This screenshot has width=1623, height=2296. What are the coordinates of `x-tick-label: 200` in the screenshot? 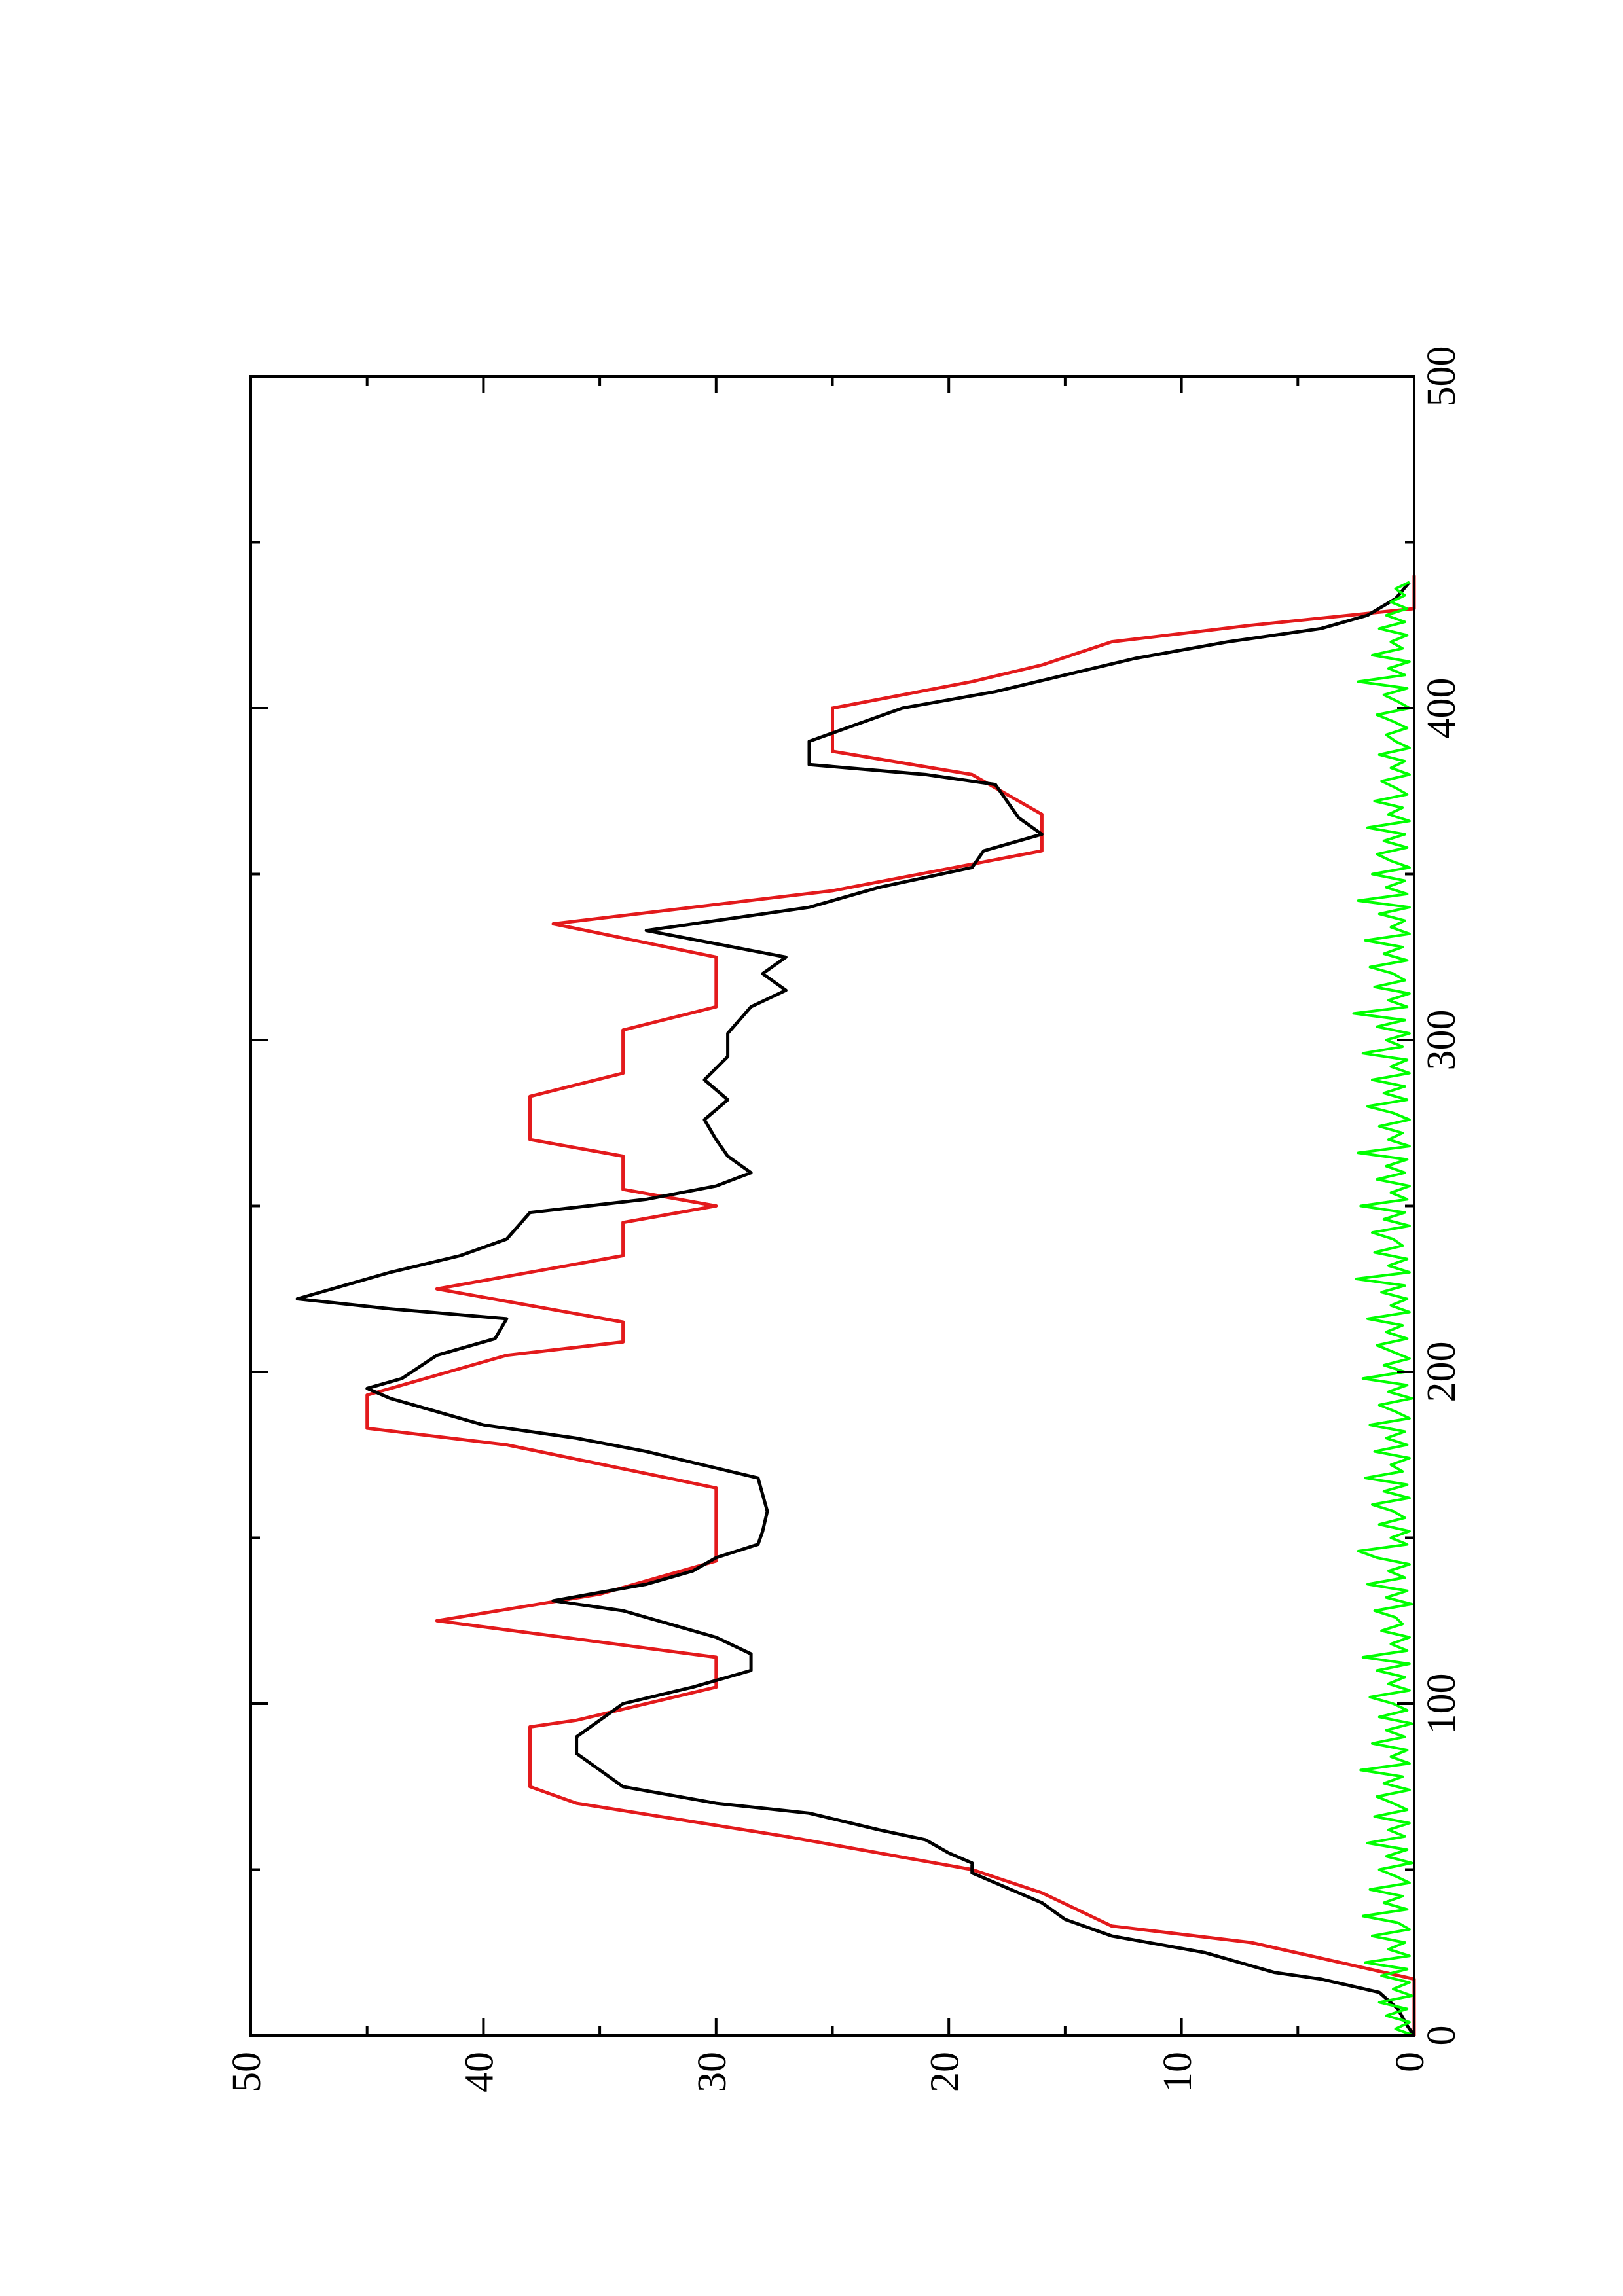 It's located at (1441, 1372).